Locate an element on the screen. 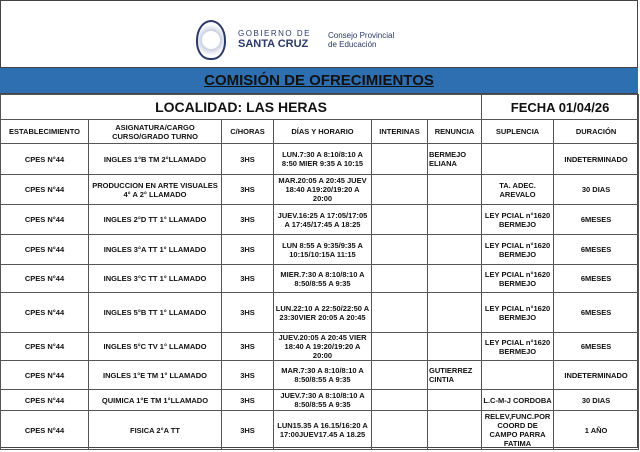 The image size is (640, 452). cell-asig: INGLES 5°B TT 1° LLAMADO is located at coordinates (155, 312).